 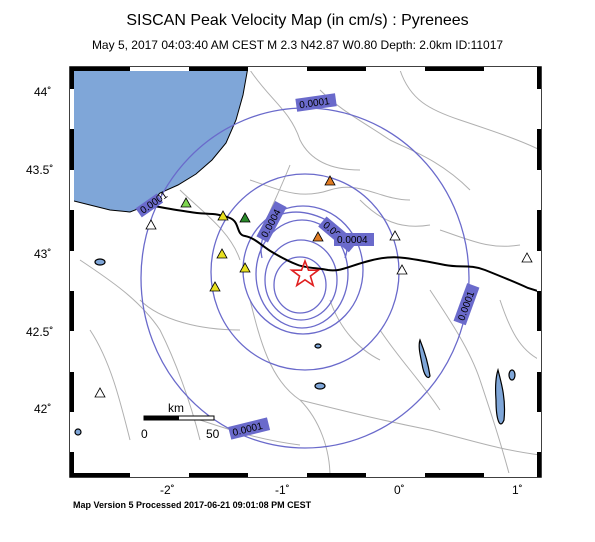 I want to click on sea-area, so click(x=159, y=140).